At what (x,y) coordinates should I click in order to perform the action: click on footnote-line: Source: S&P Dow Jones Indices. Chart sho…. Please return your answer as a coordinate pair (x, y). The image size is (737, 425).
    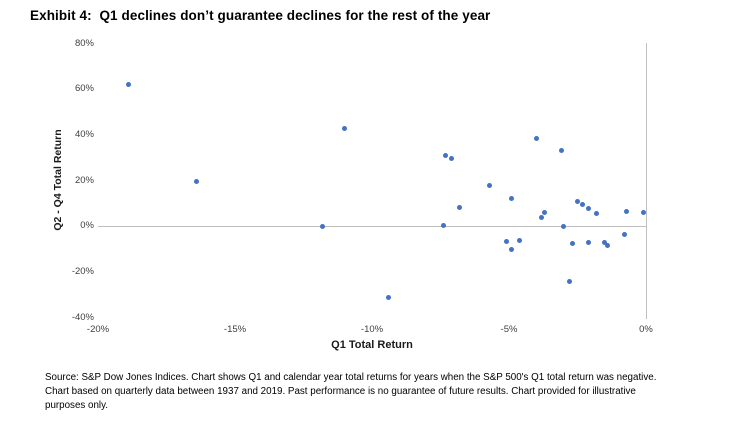
    Looking at the image, I should click on (351, 377).